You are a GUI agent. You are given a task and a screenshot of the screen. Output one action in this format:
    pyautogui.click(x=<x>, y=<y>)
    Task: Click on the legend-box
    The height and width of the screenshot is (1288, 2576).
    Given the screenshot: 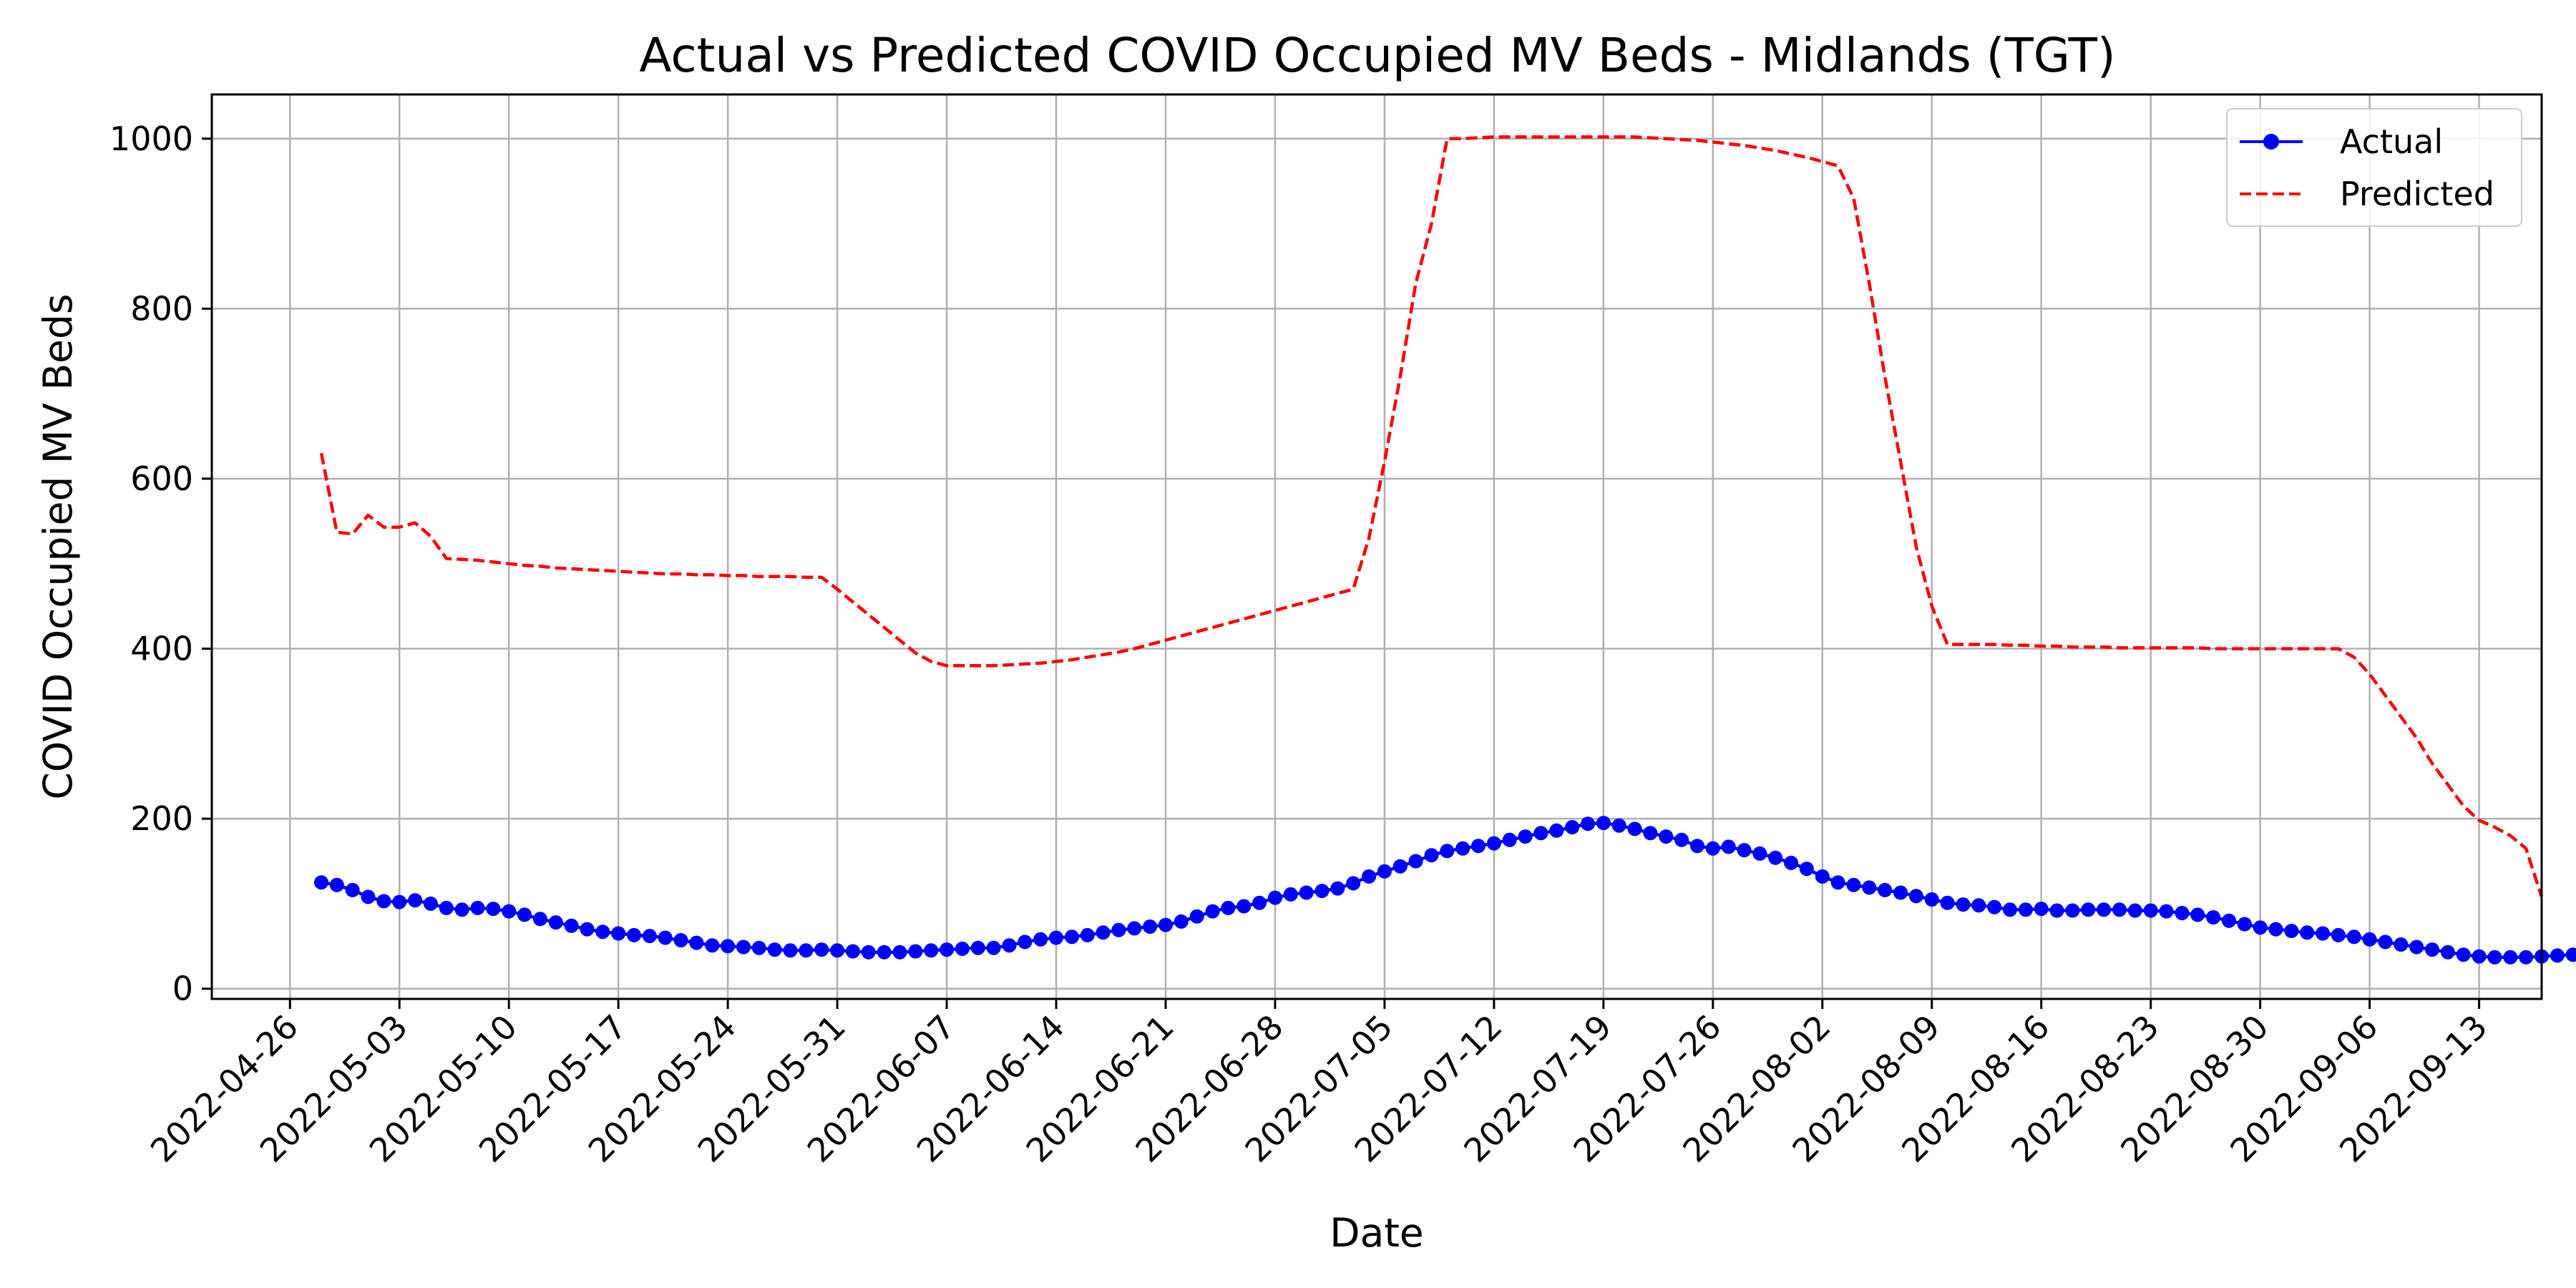 What is the action you would take?
    pyautogui.click(x=2374, y=167)
    